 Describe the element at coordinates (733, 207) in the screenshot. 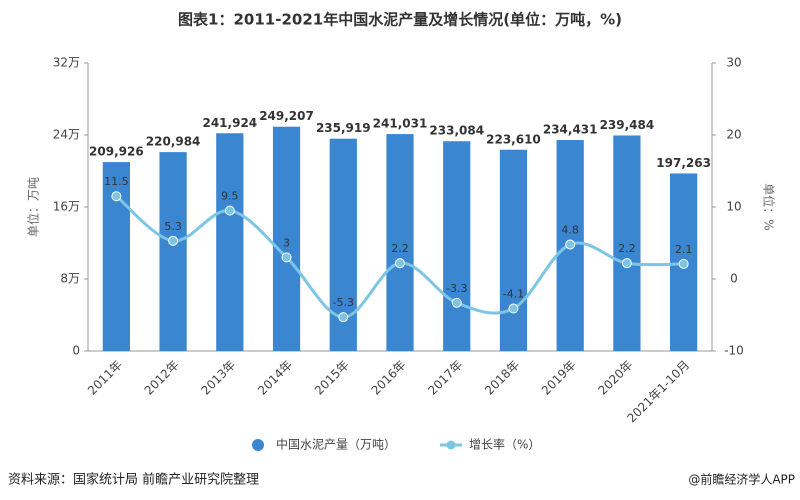

I see `y2-tick-label: 10` at that location.